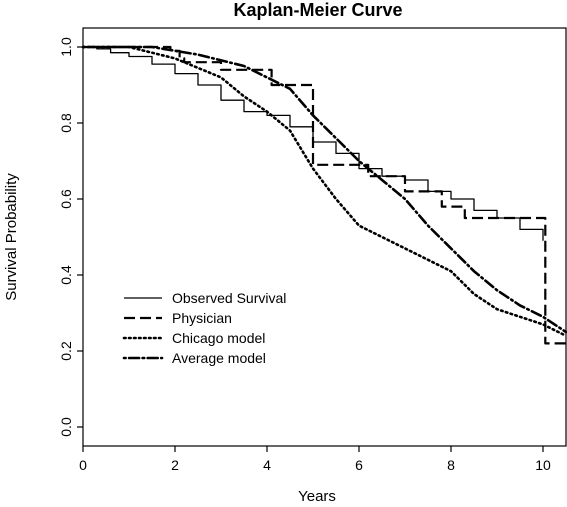 Image resolution: width=567 pixels, height=507 pixels. I want to click on y-axis: 0.0 0.2 0.4 0.6 0.8 1.0, so click(70, 237).